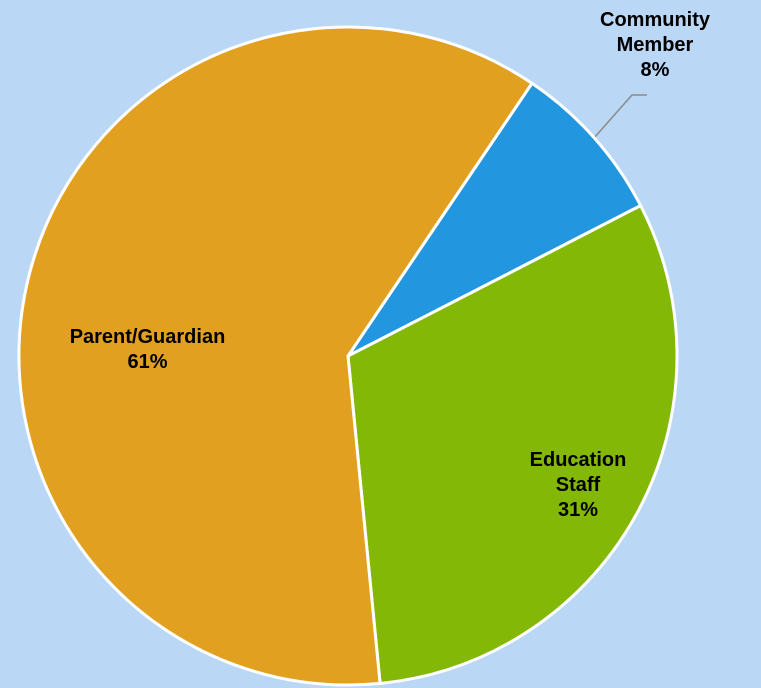  What do you see at coordinates (655, 32) in the screenshot?
I see `category-label: Community Member` at bounding box center [655, 32].